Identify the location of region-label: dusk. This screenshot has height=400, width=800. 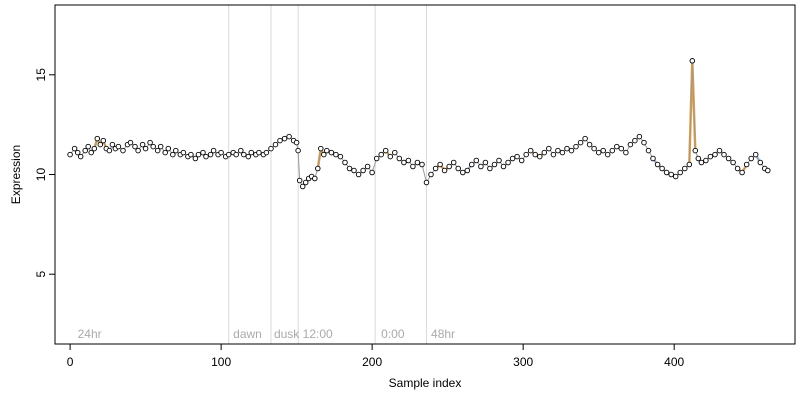
(287, 334).